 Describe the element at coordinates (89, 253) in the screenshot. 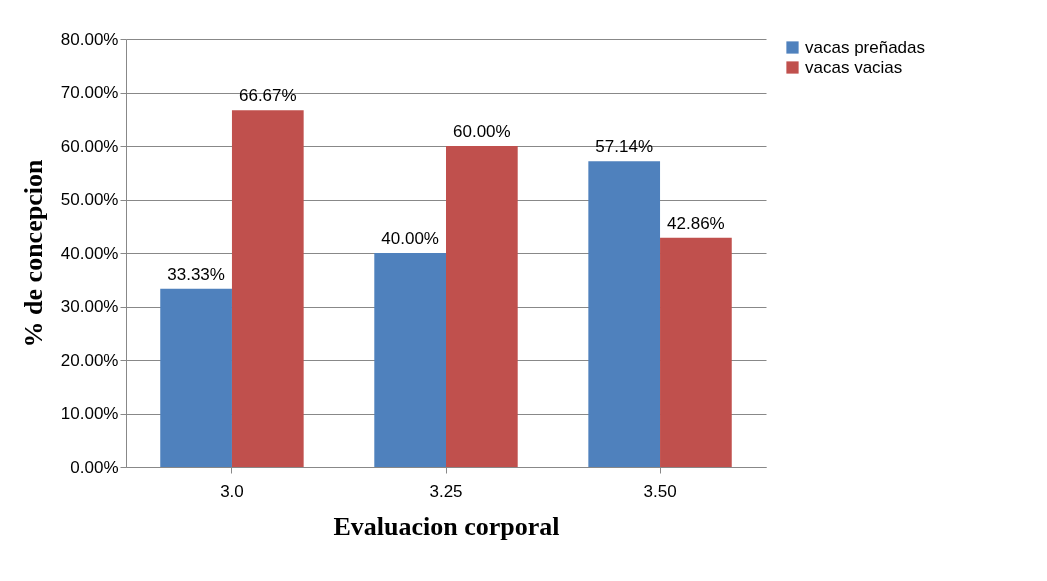

I see `y-tick-label: 40.00%` at that location.